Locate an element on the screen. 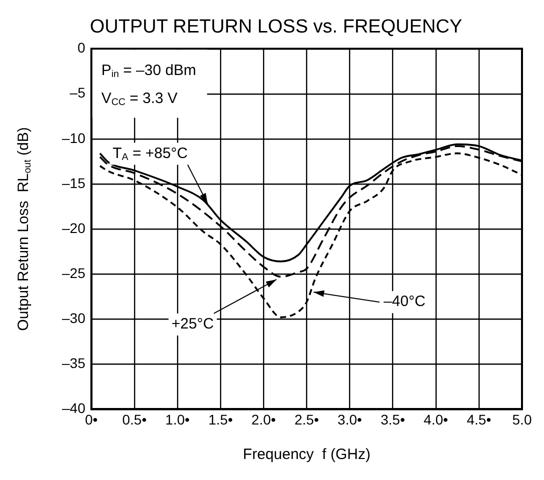 The width and height of the screenshot is (544, 480). y-tick-label: –35 is located at coordinates (74, 363).